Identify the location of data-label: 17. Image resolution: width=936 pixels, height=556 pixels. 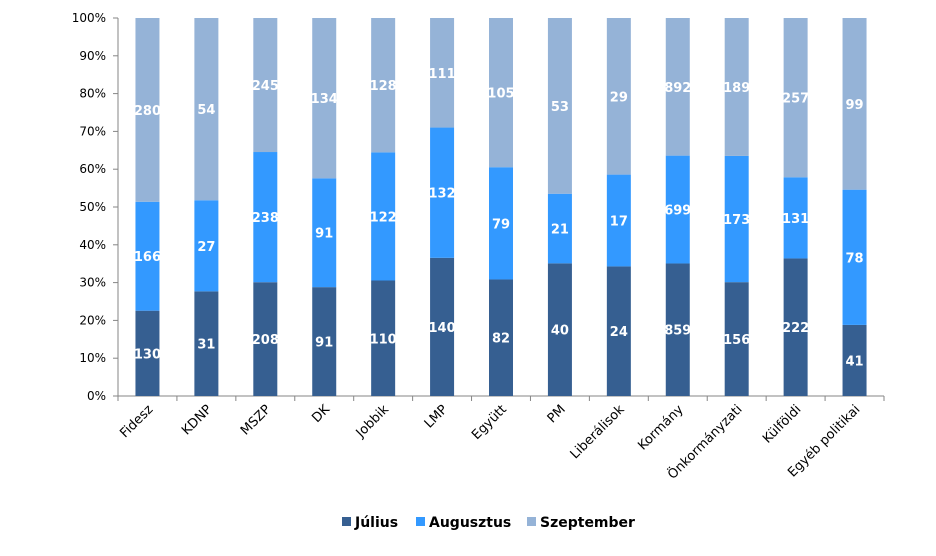
(619, 222).